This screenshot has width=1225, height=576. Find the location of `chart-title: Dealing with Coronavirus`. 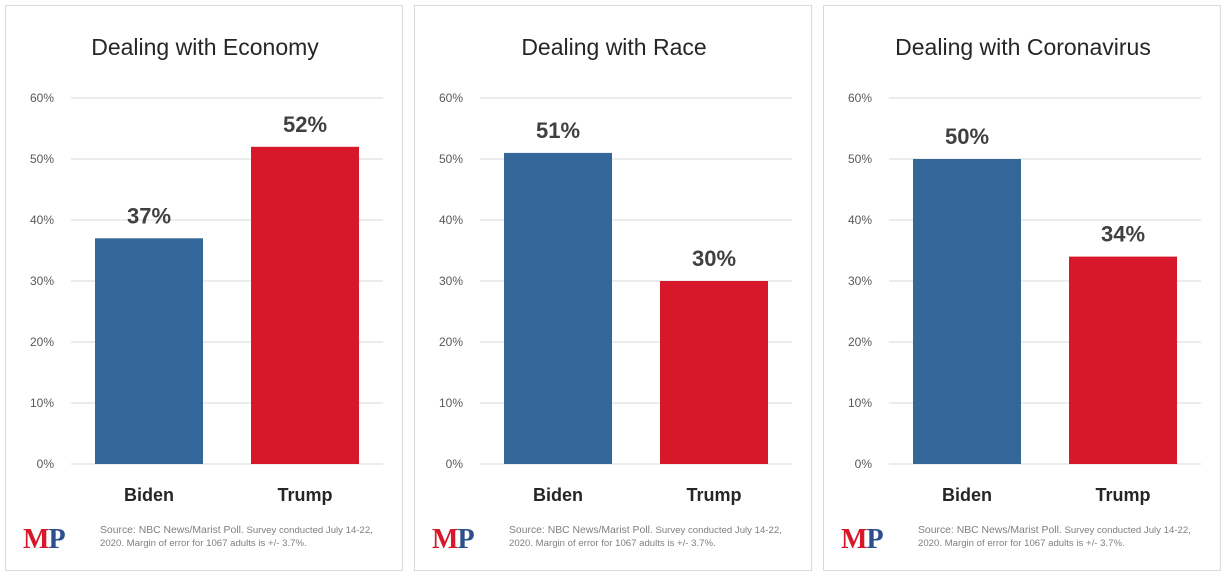

chart-title: Dealing with Coronavirus is located at coordinates (1023, 47).